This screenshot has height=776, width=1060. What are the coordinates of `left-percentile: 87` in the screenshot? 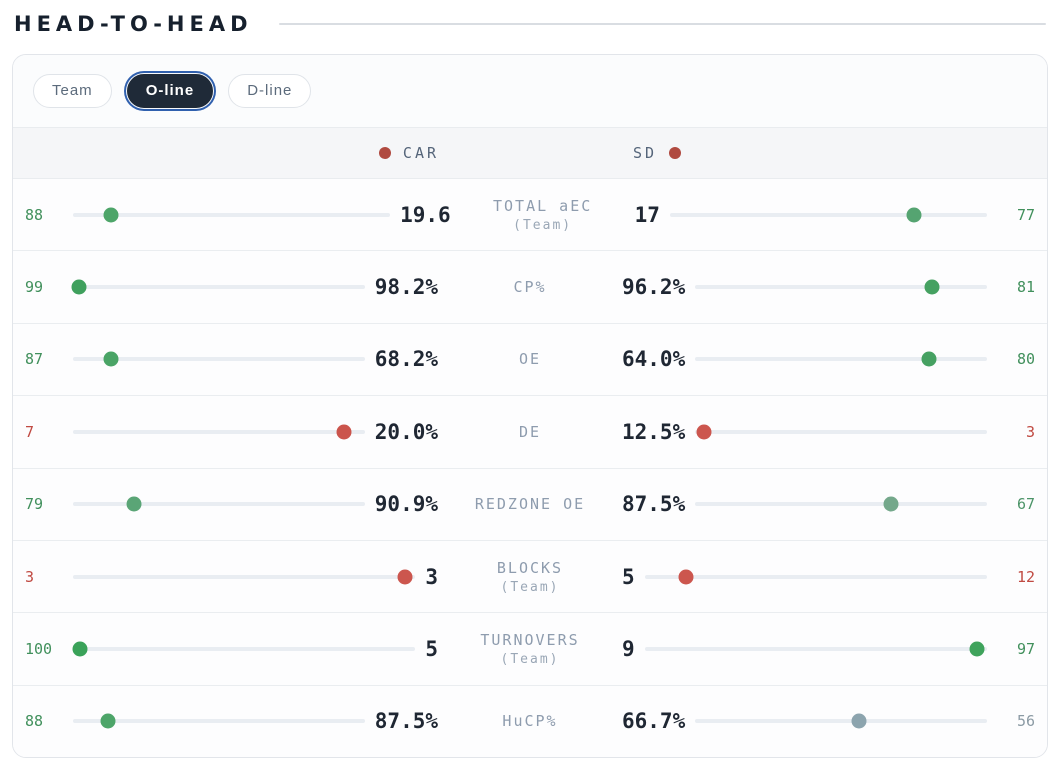 It's located at (34, 359).